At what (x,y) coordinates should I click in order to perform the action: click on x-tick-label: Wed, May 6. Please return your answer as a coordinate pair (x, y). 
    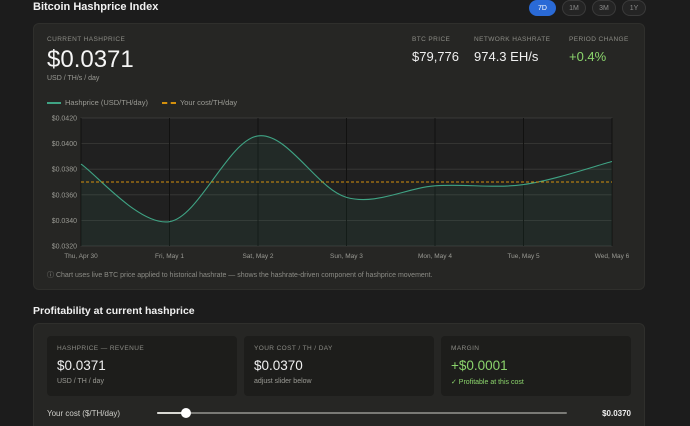
    Looking at the image, I should click on (612, 256).